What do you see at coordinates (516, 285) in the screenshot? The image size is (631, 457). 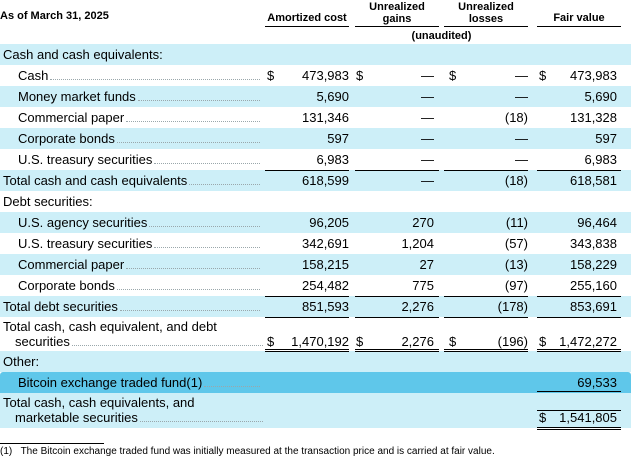 I see `cell-losses: (97)` at bounding box center [516, 285].